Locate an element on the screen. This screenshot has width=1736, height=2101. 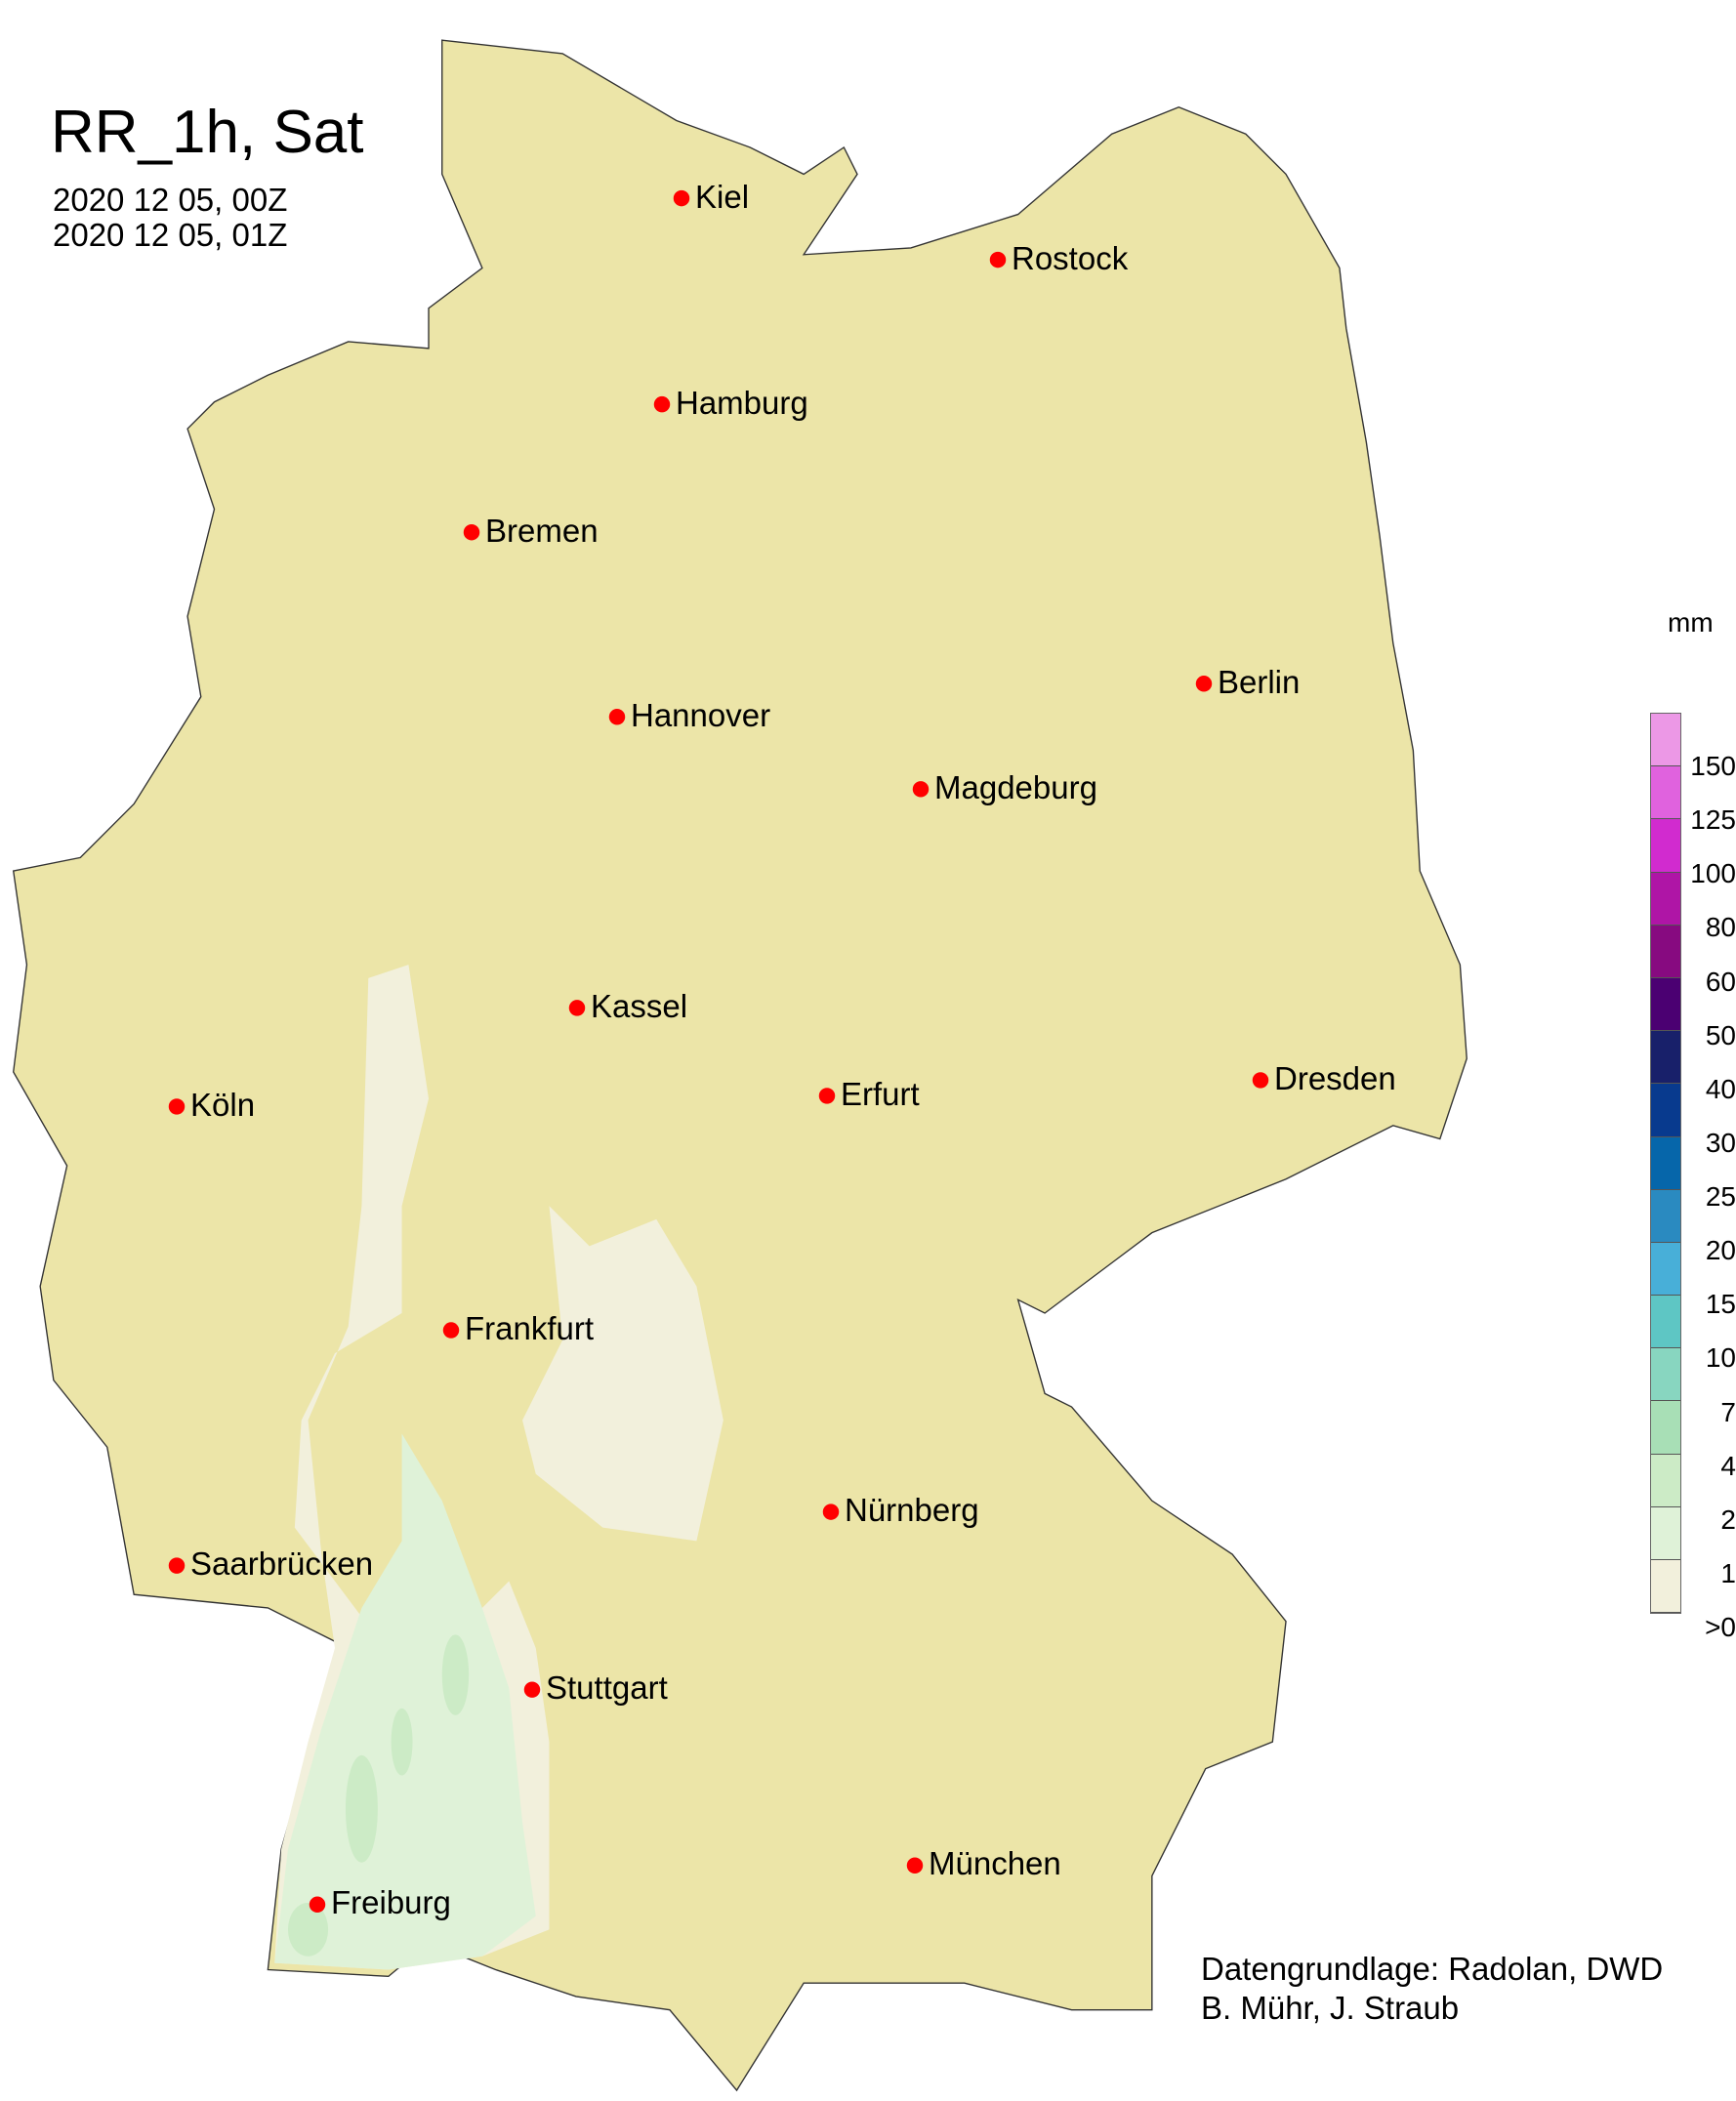
city-label: Berlin is located at coordinates (1259, 682).